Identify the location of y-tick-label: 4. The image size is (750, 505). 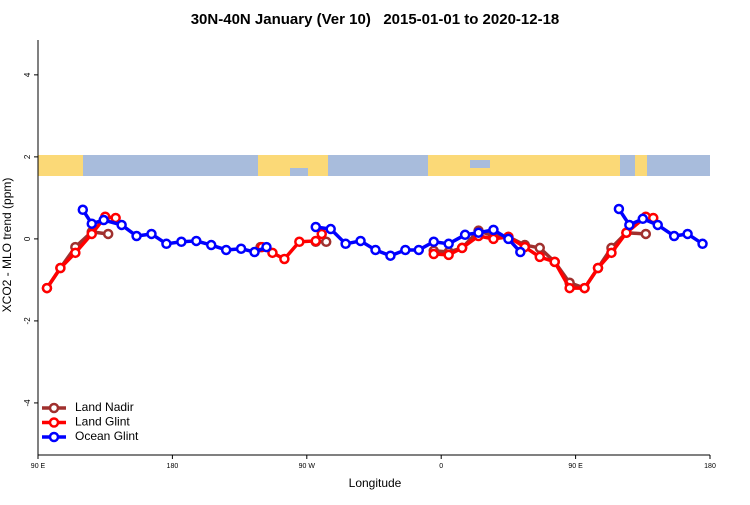
(27, 74).